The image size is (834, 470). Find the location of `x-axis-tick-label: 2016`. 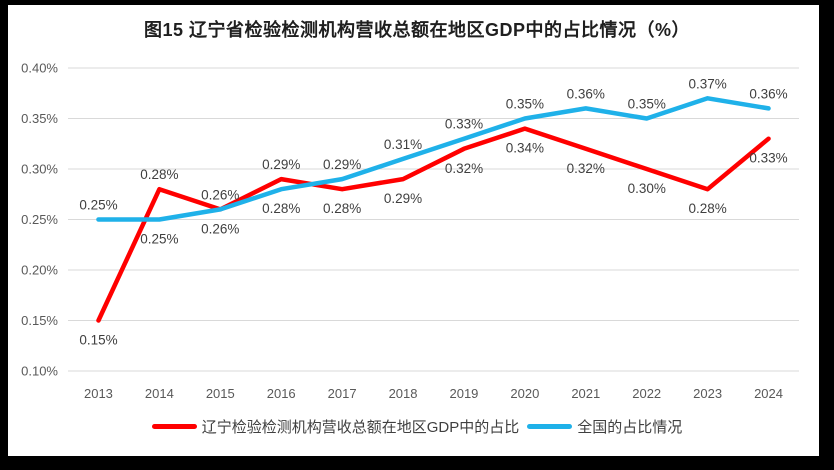

x-axis-tick-label: 2016 is located at coordinates (281, 393).